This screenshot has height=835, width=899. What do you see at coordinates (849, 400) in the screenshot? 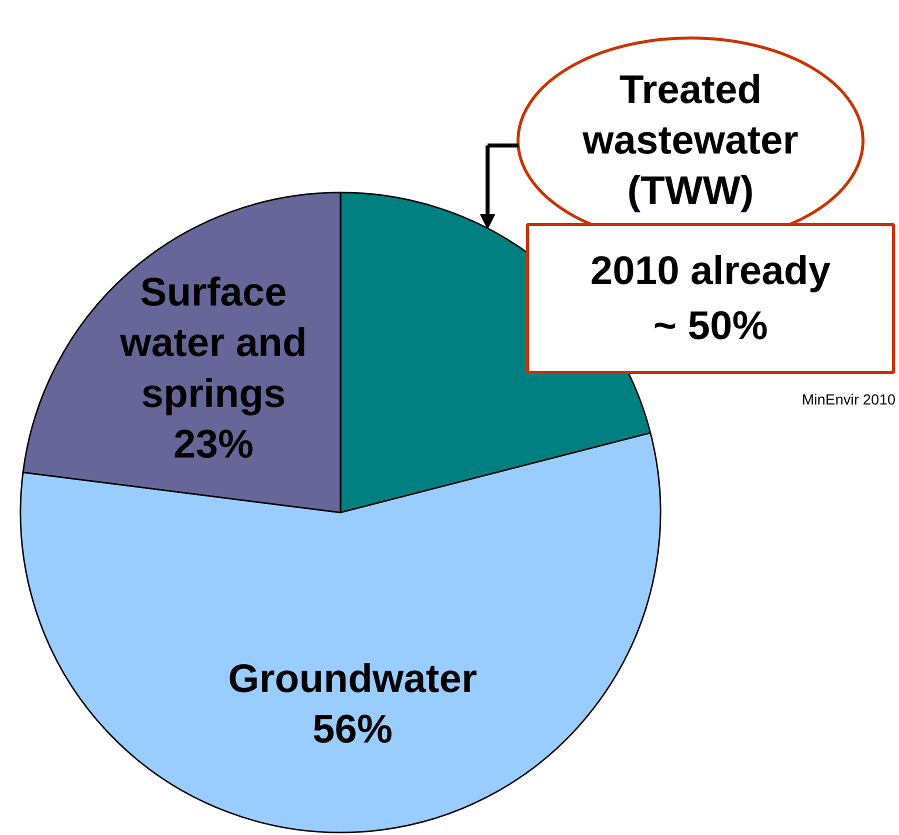
I see `text: MinEnvir 2010` at bounding box center [849, 400].